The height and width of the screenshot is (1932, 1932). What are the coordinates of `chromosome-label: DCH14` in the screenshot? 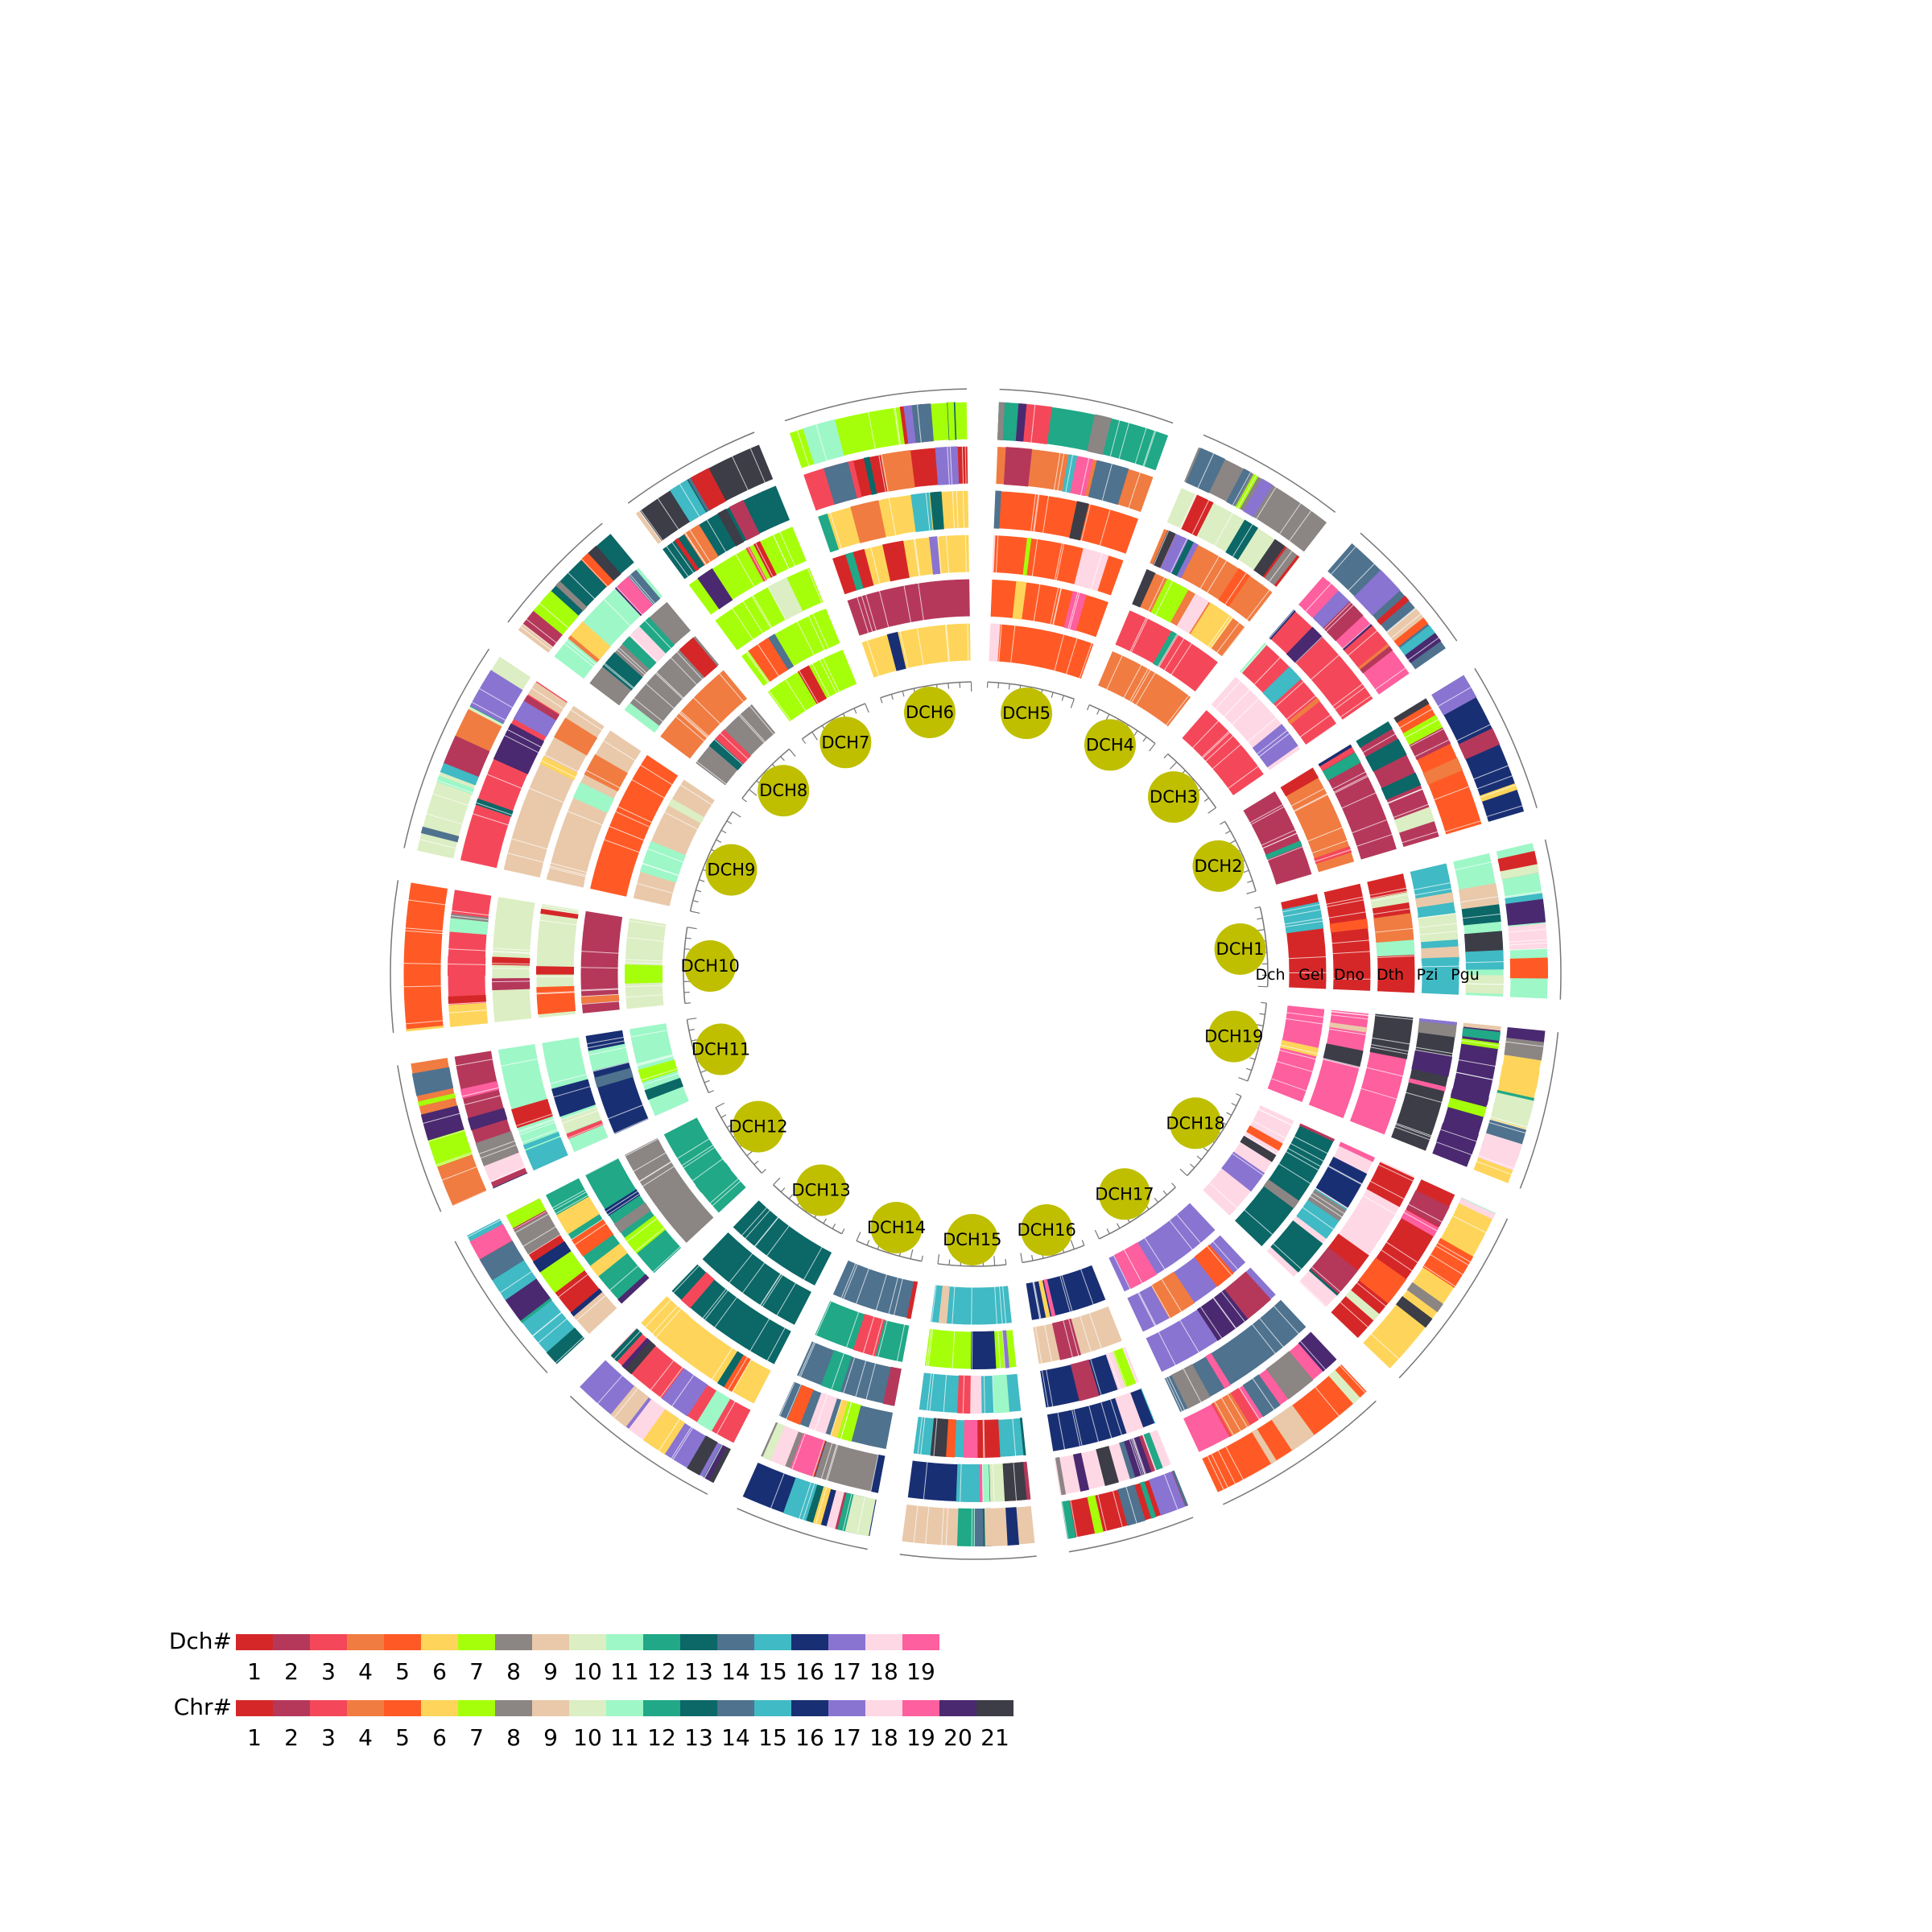 It's located at (896, 1227).